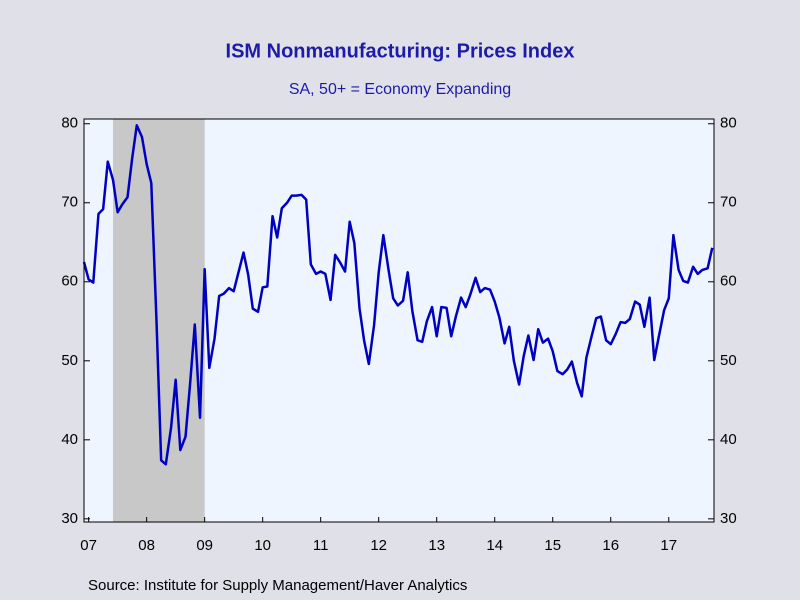 The width and height of the screenshot is (800, 600). Describe the element at coordinates (668, 545) in the screenshot. I see `x-tick-label: 17` at that location.